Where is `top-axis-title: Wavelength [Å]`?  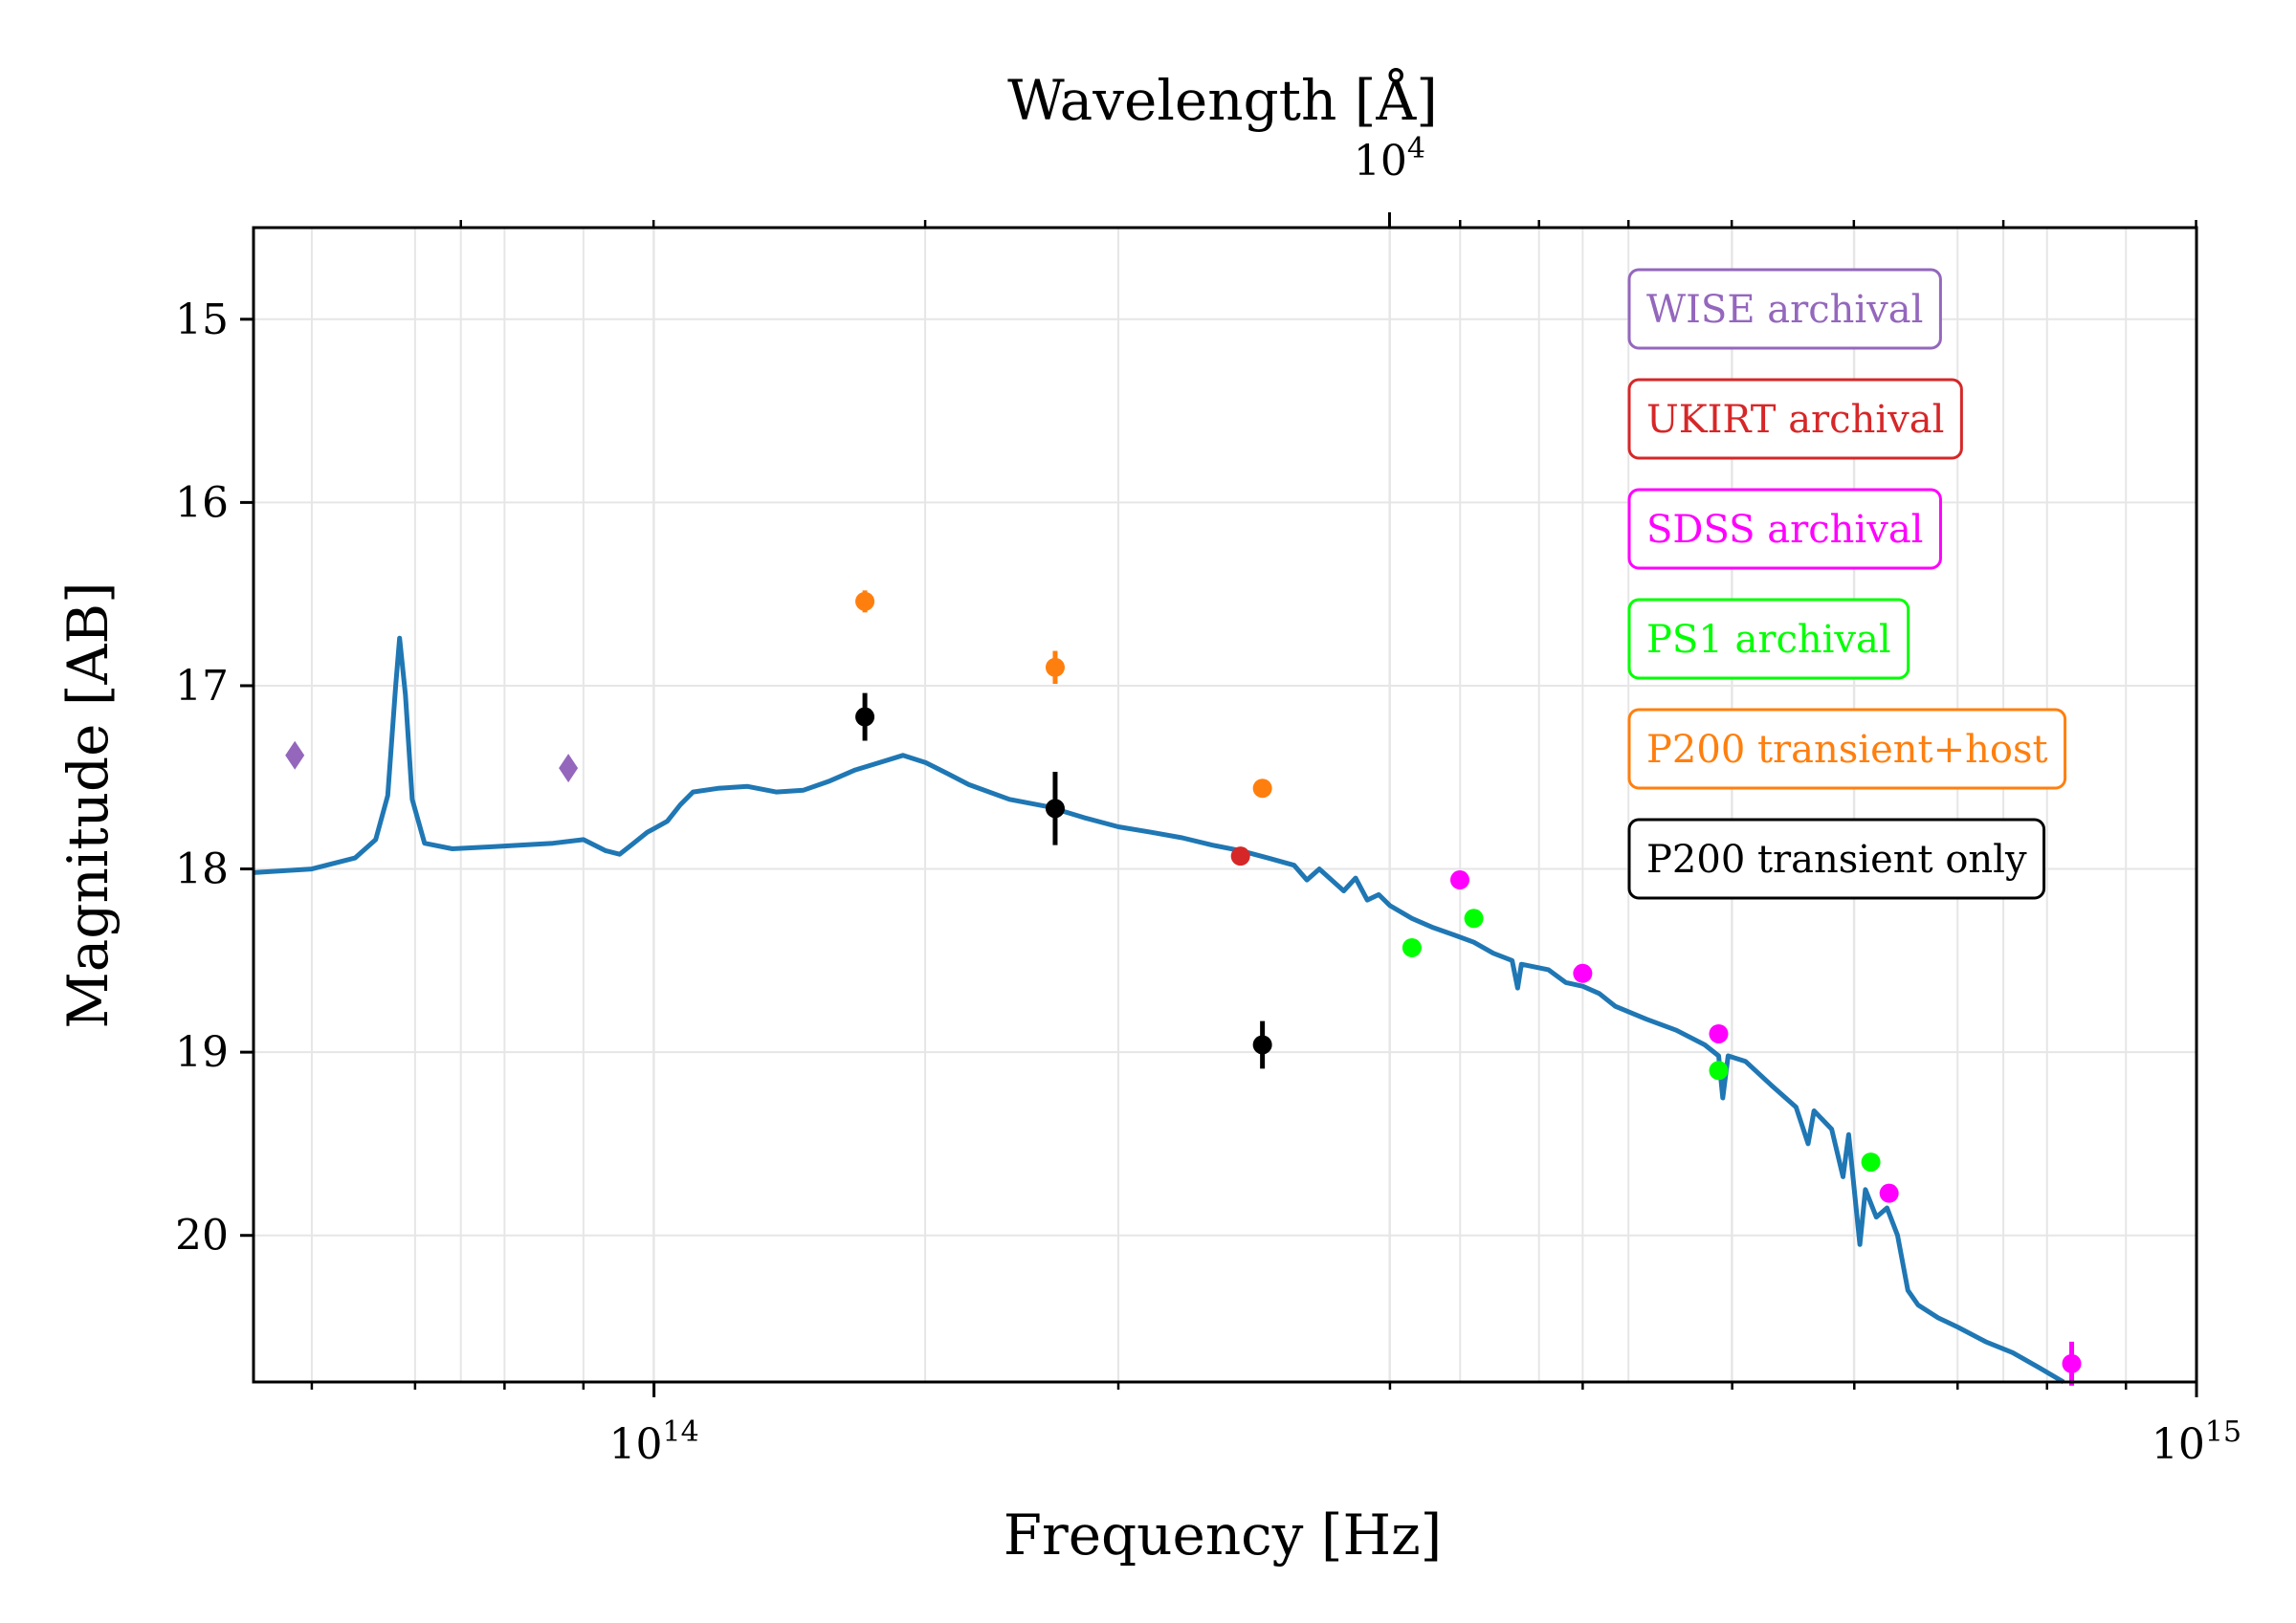
top-axis-title: Wavelength [Å] is located at coordinates (1222, 100).